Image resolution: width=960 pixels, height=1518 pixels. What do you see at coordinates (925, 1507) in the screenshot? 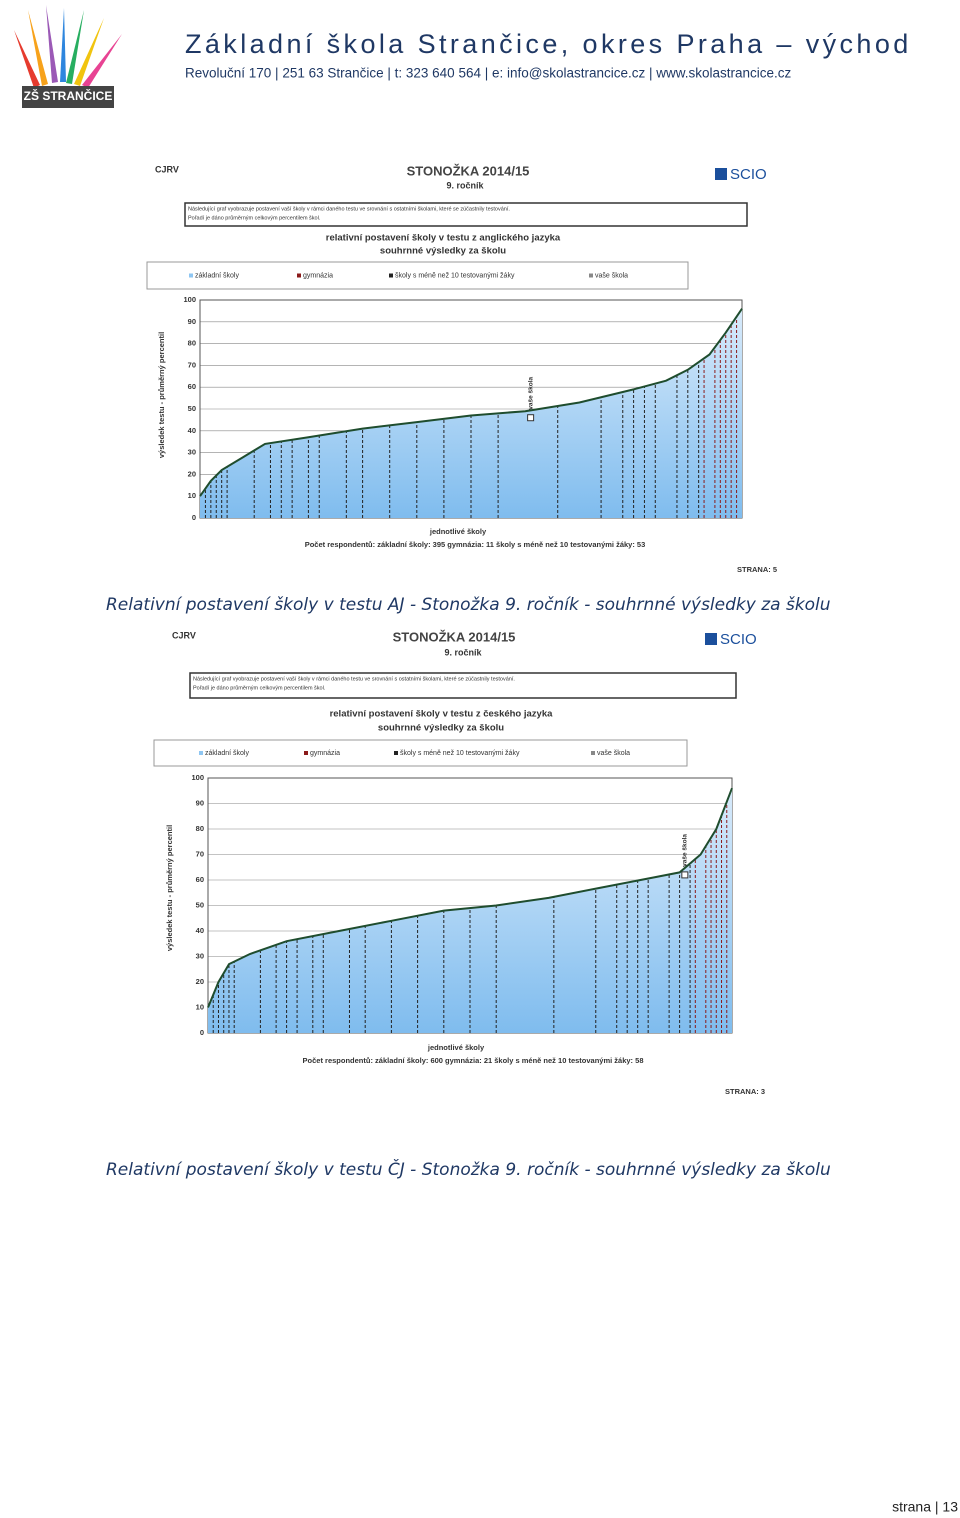
I see `page-number: strana | 13` at bounding box center [925, 1507].